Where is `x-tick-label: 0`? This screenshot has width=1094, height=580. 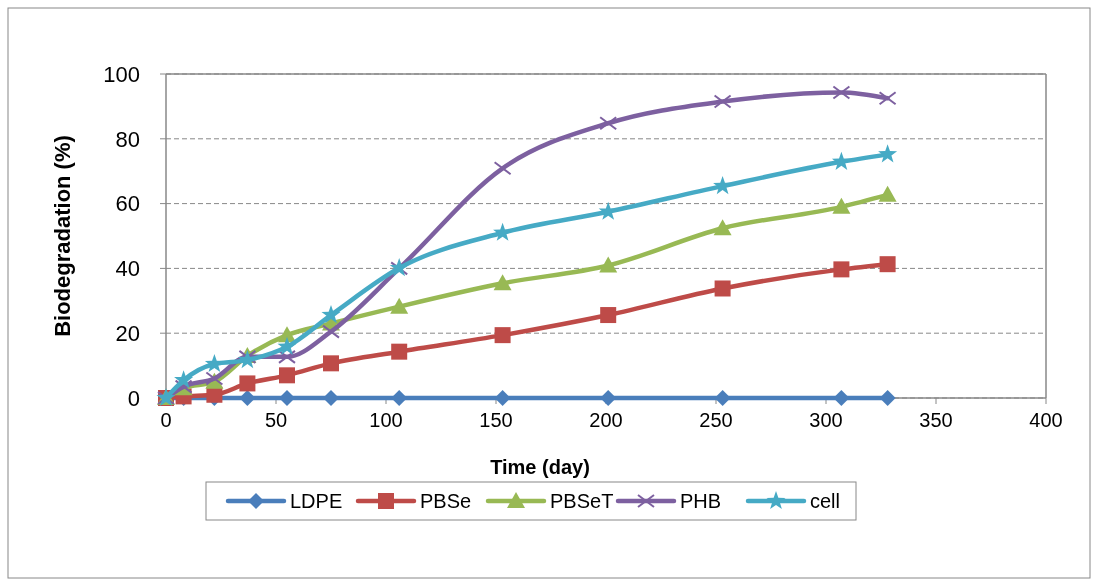
x-tick-label: 0 is located at coordinates (166, 420).